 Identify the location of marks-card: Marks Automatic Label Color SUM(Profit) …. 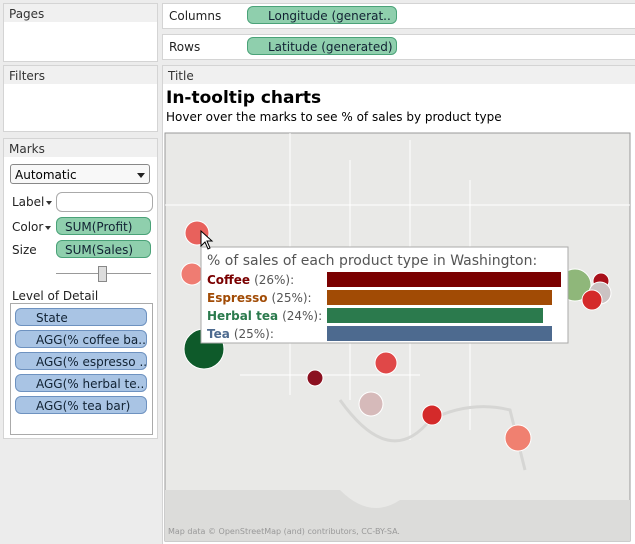
(80, 288).